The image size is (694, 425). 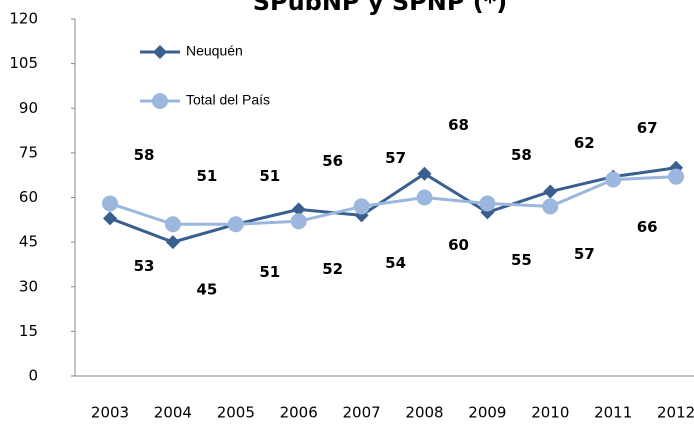 What do you see at coordinates (647, 128) in the screenshot?
I see `data-label: 67` at bounding box center [647, 128].